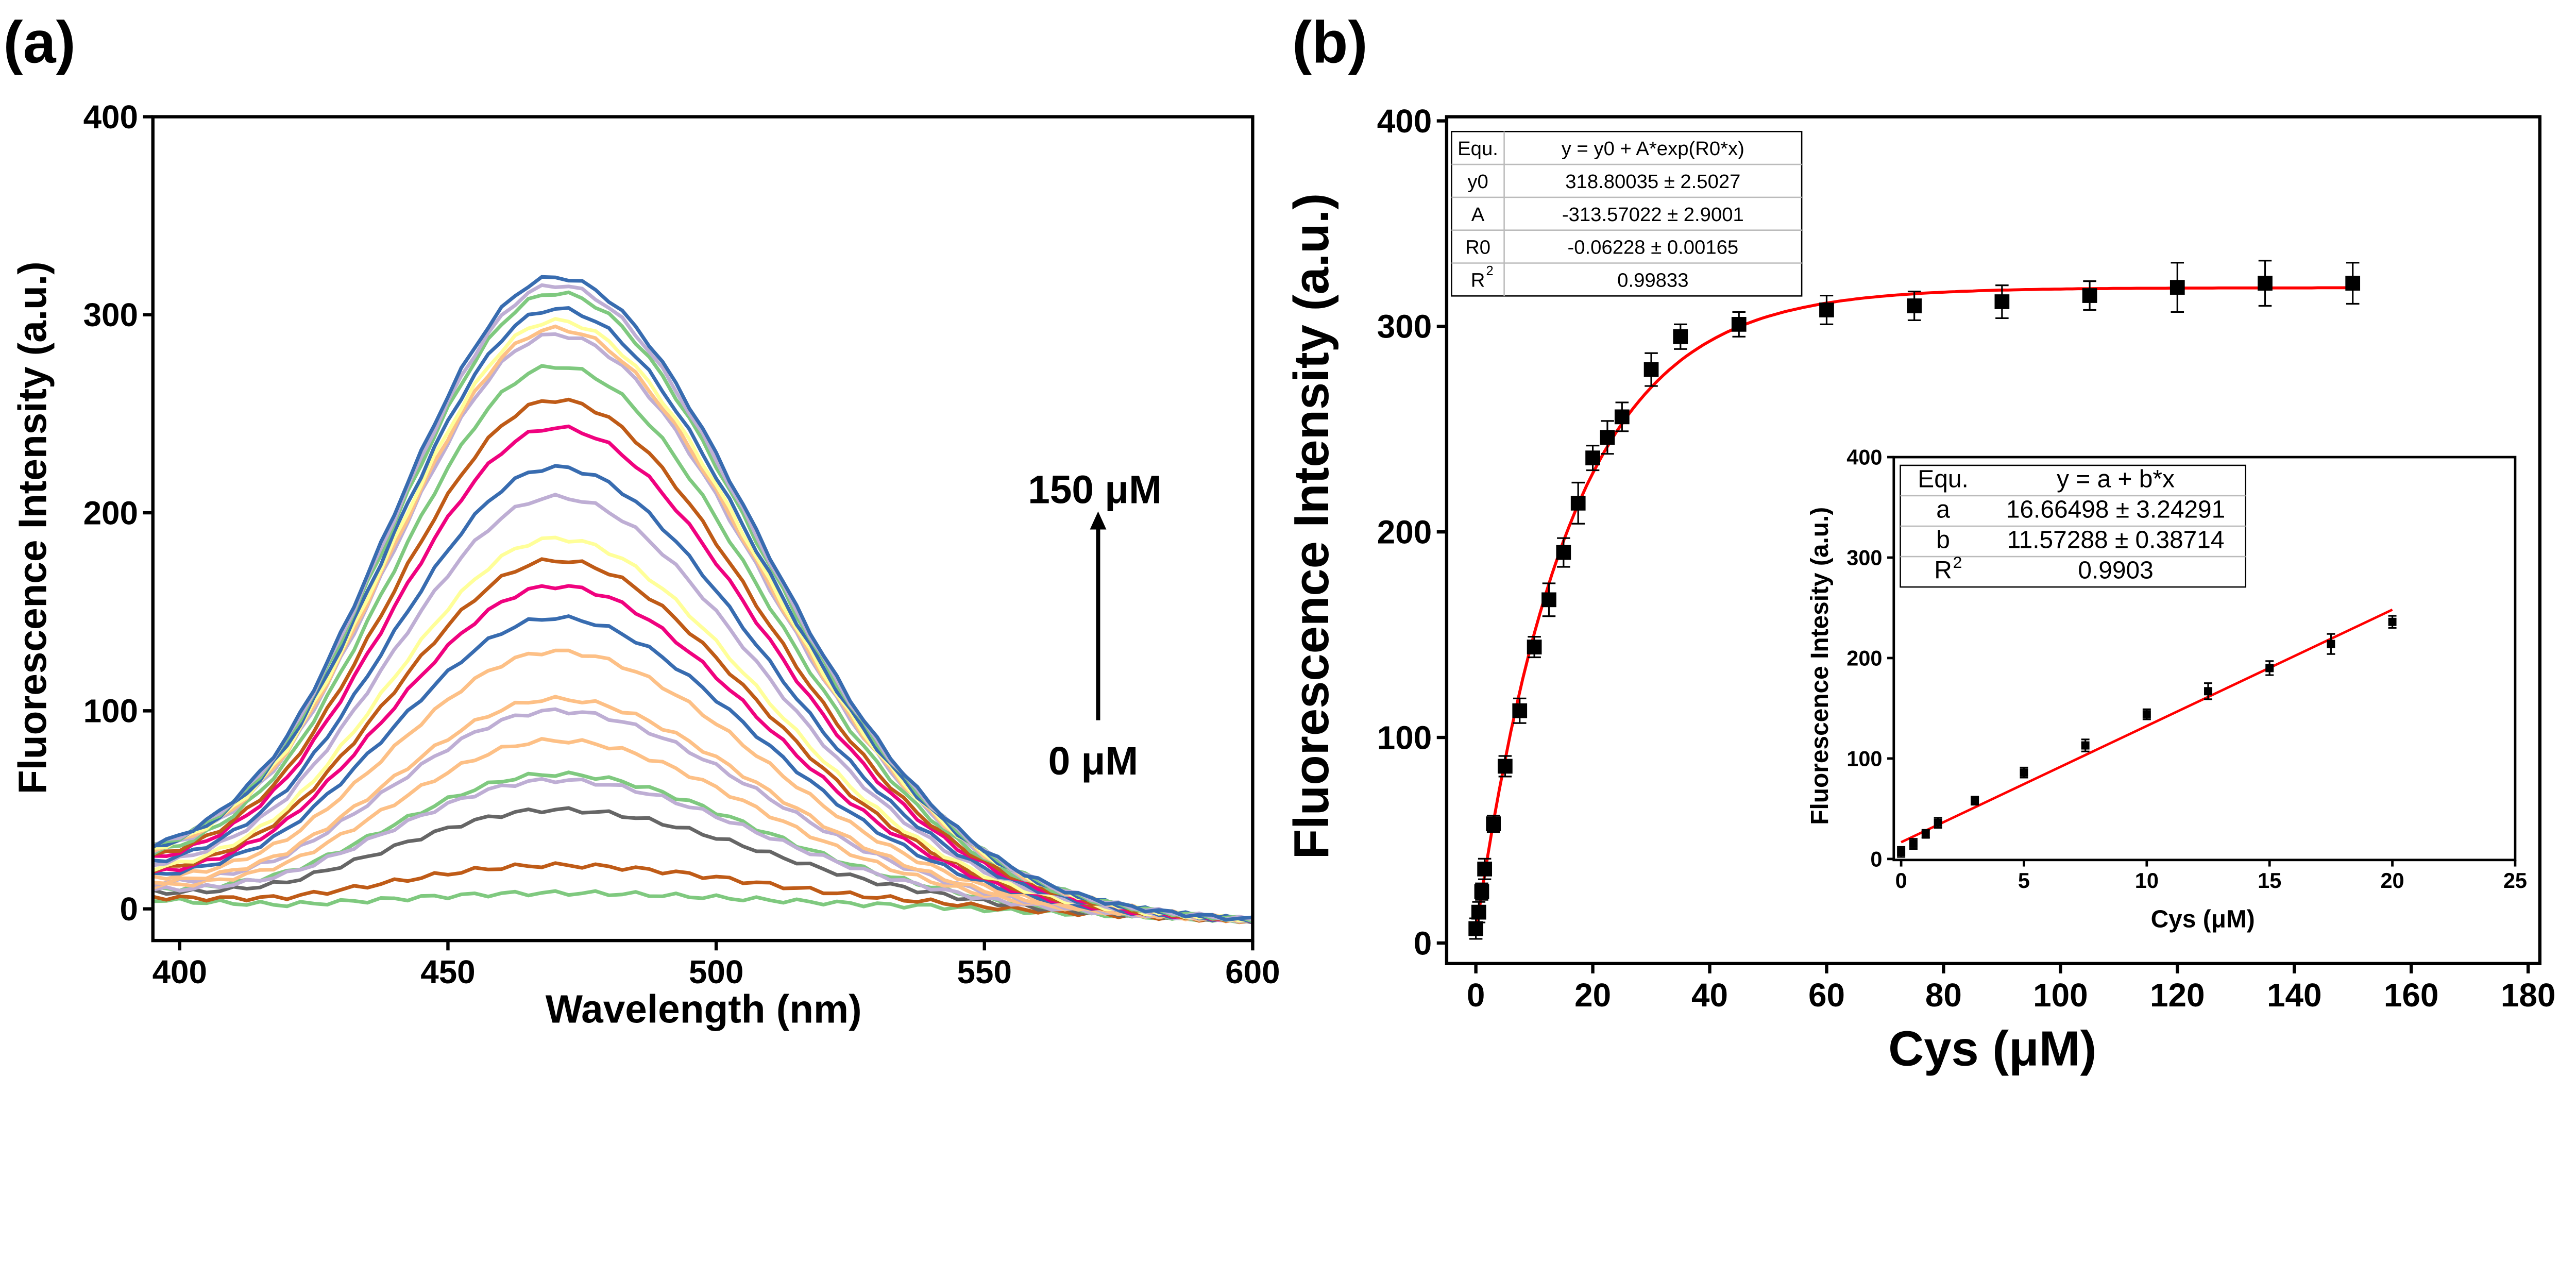  What do you see at coordinates (33, 527) in the screenshot?
I see `panel-a-y-title: Fluorescence Intensity (a.u.)` at bounding box center [33, 527].